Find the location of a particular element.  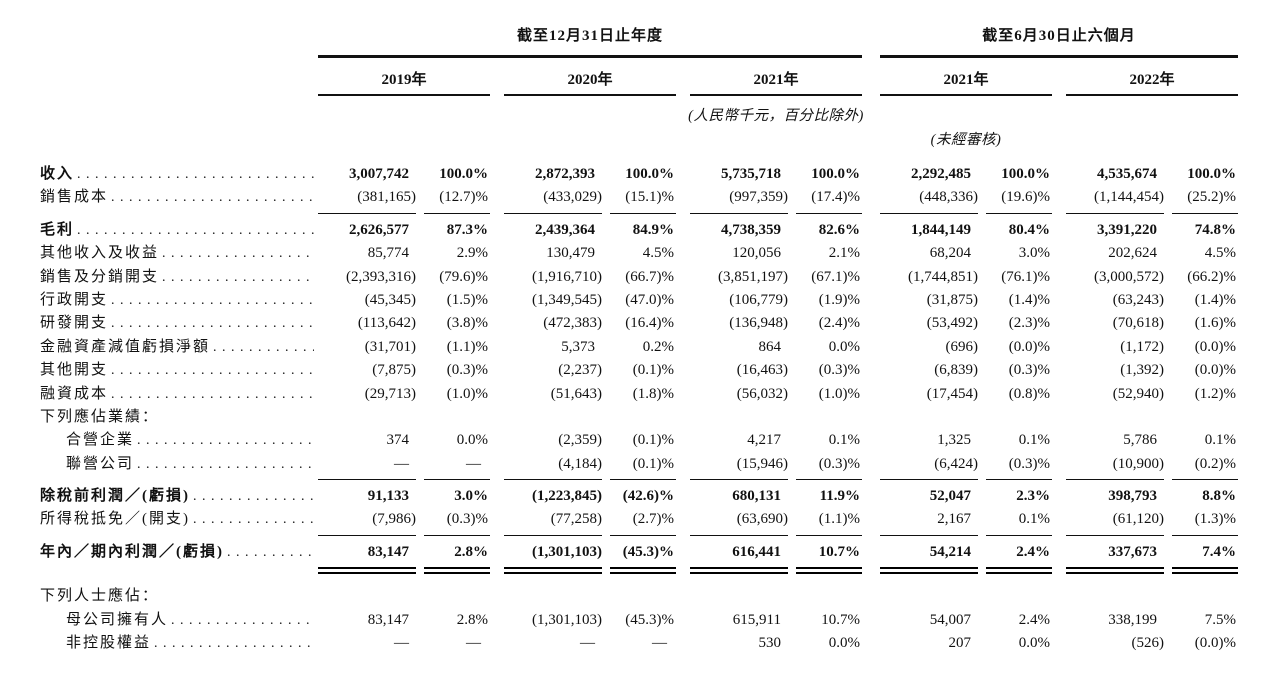

period-group-title-annual: 截至12月31日止年度 is located at coordinates (589, 36).